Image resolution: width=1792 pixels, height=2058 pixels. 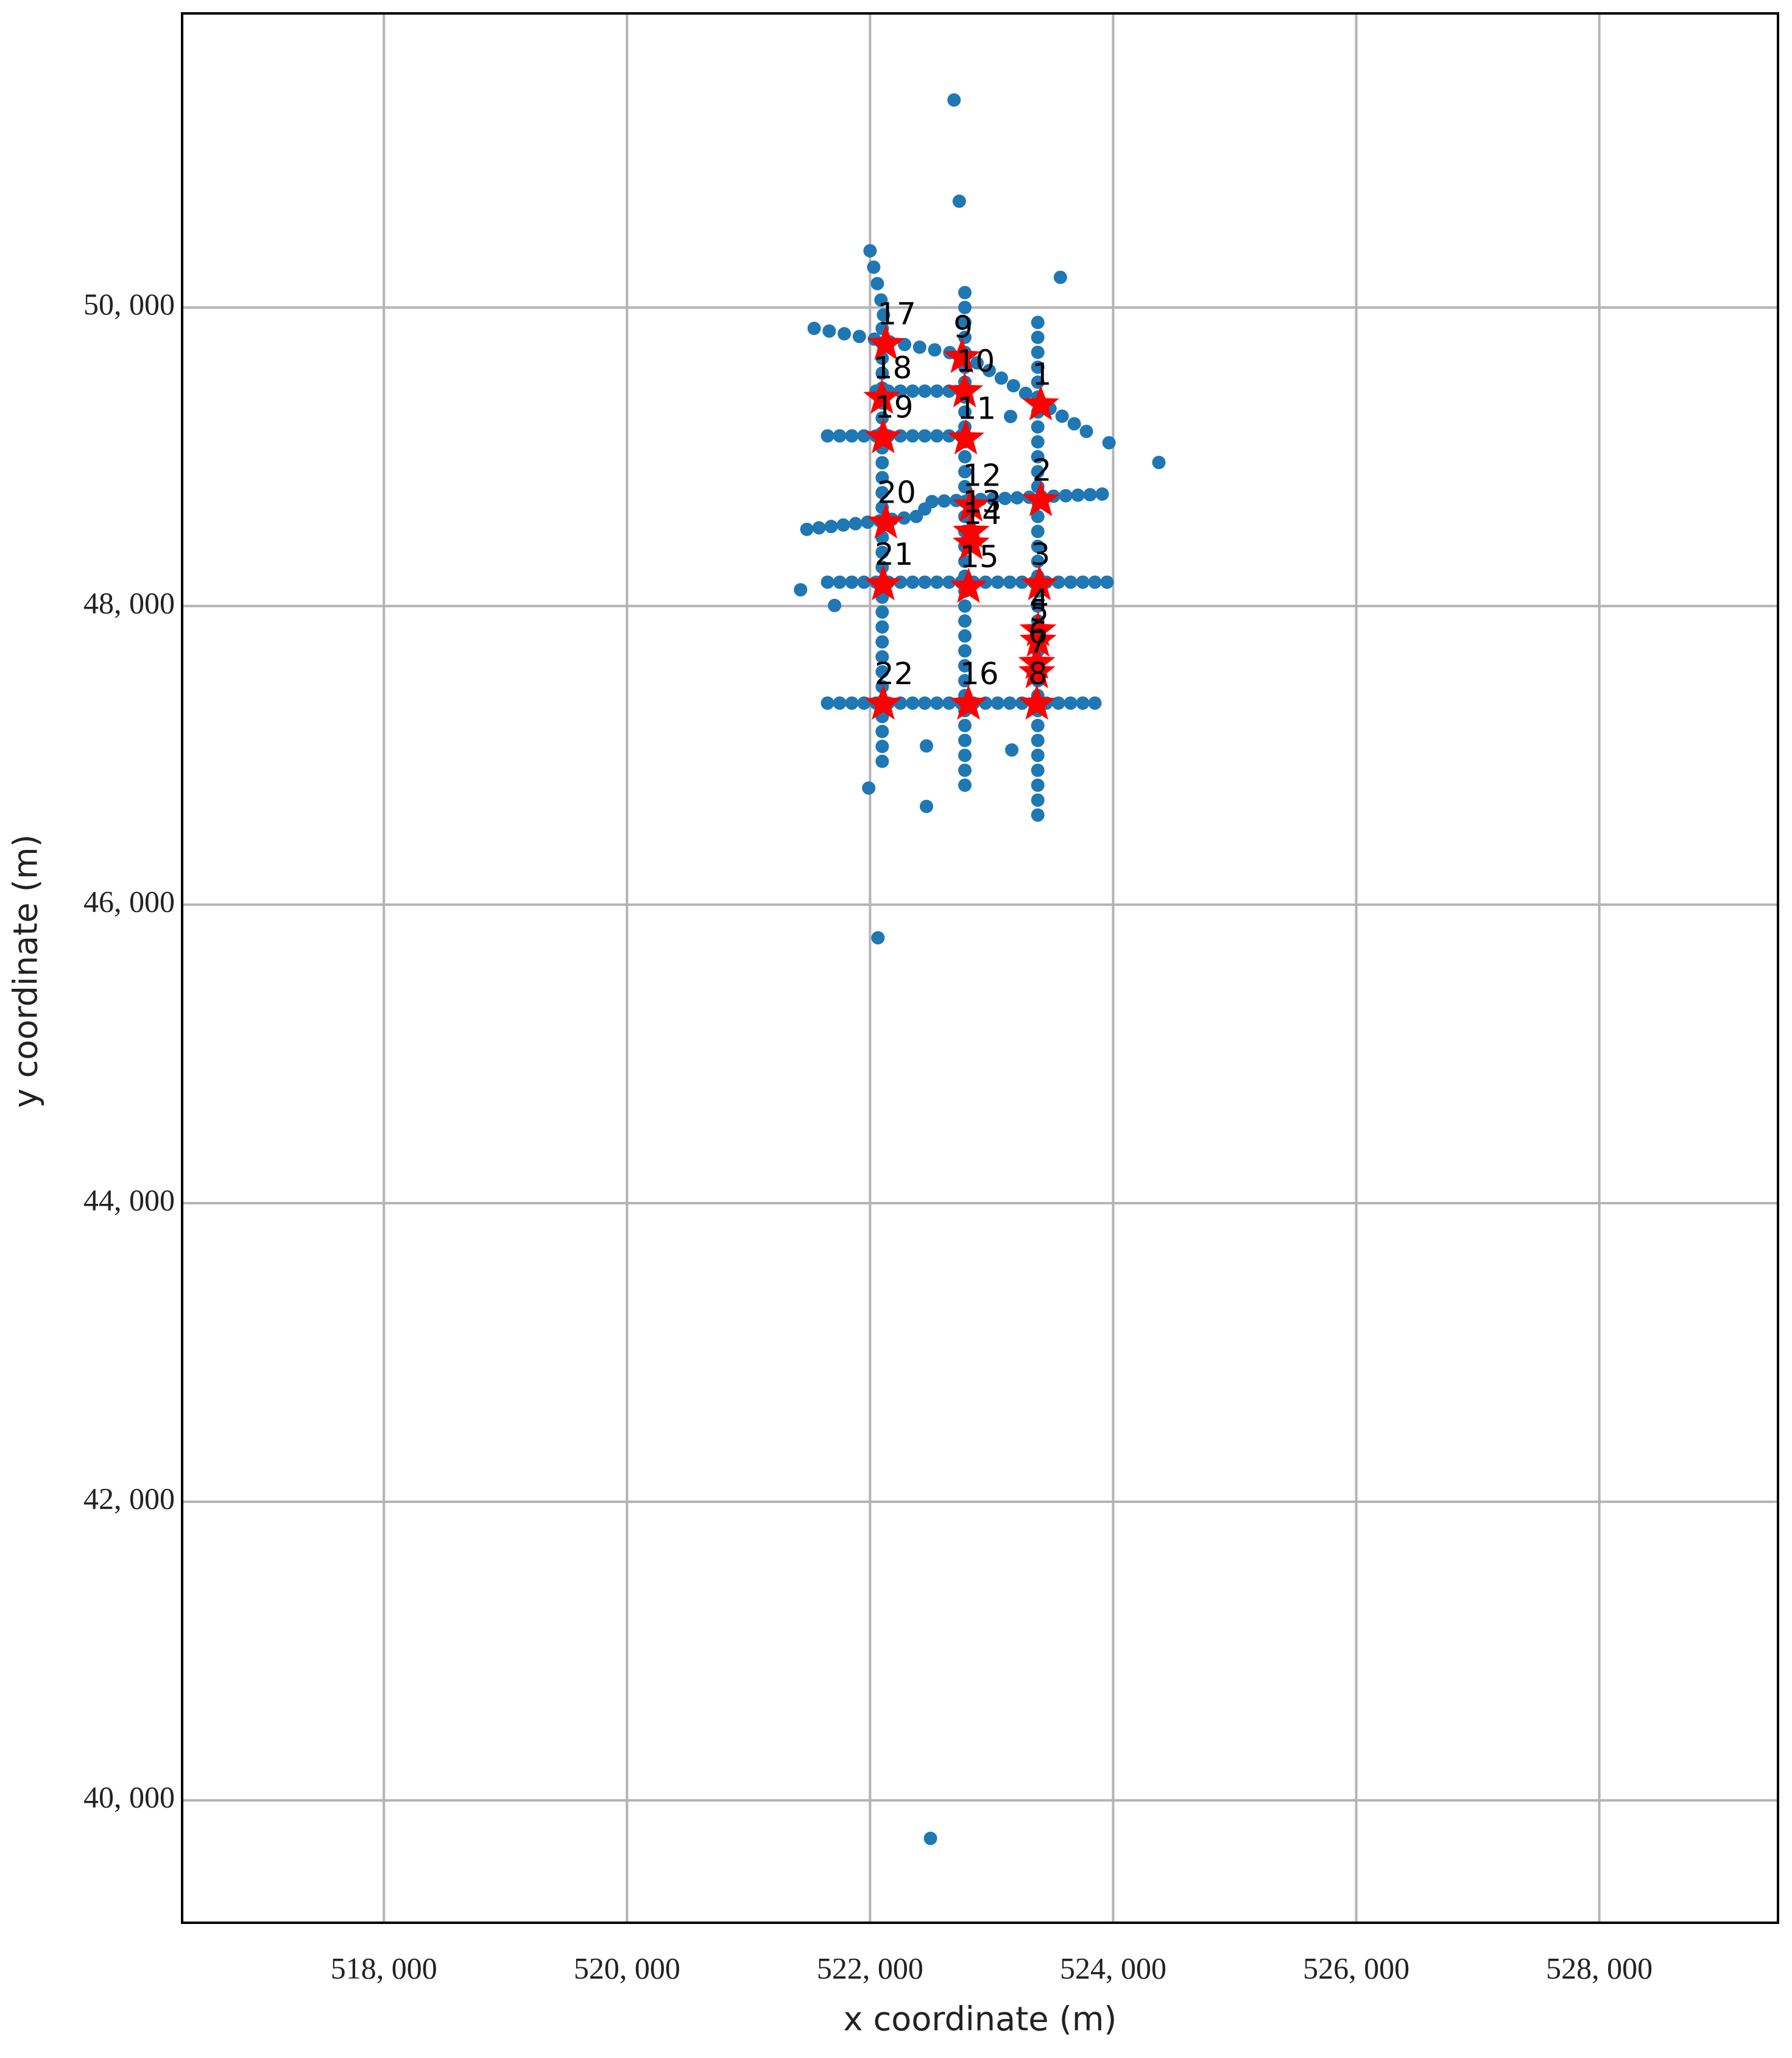 What do you see at coordinates (129, 602) in the screenshot?
I see `y-tick-label: 48, 000` at bounding box center [129, 602].